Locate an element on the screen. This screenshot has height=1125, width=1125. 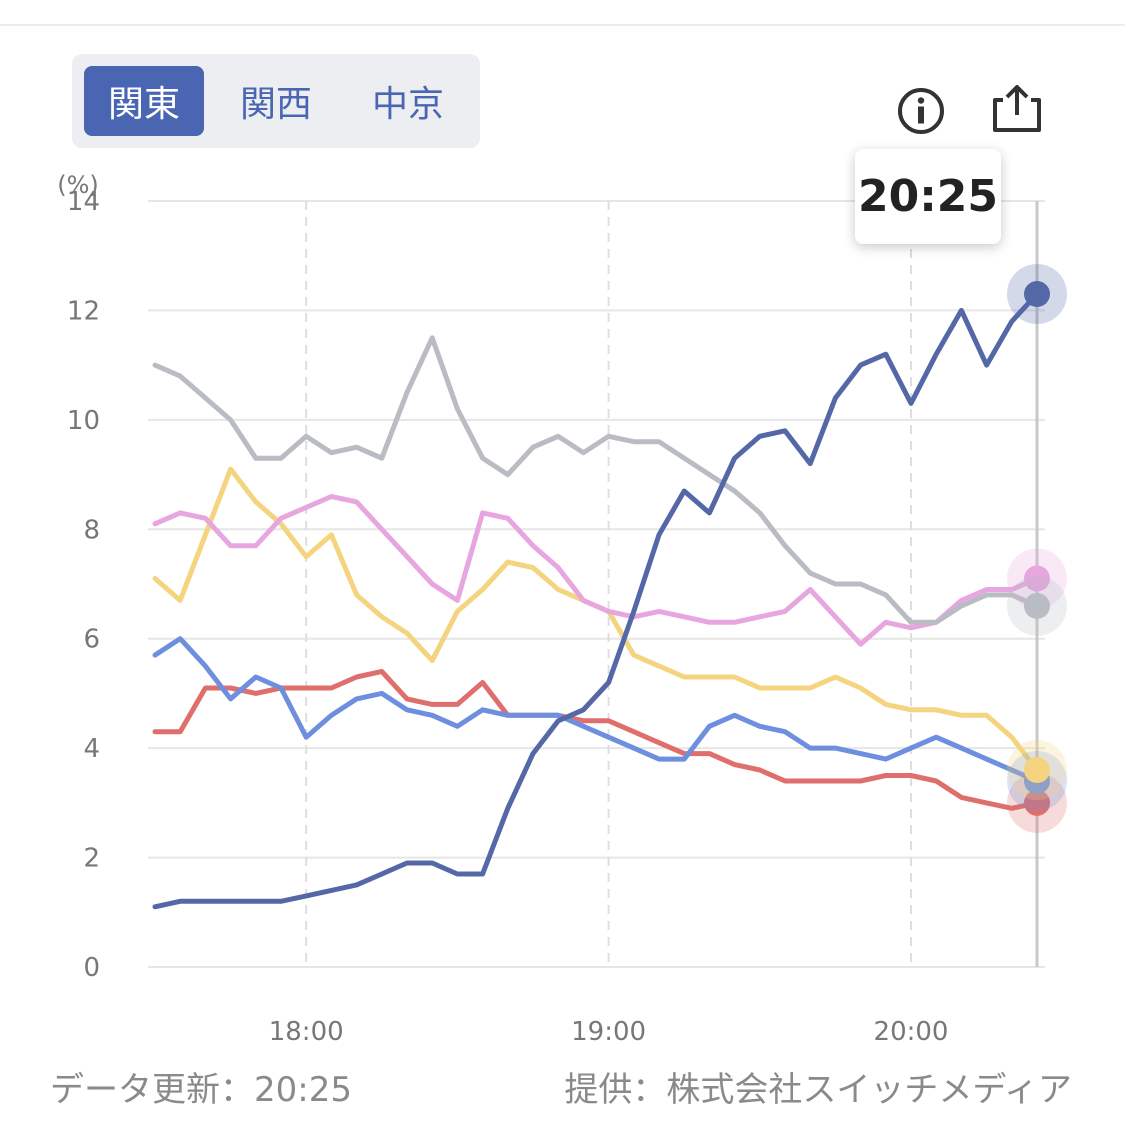
info-icon is located at coordinates (921, 113).